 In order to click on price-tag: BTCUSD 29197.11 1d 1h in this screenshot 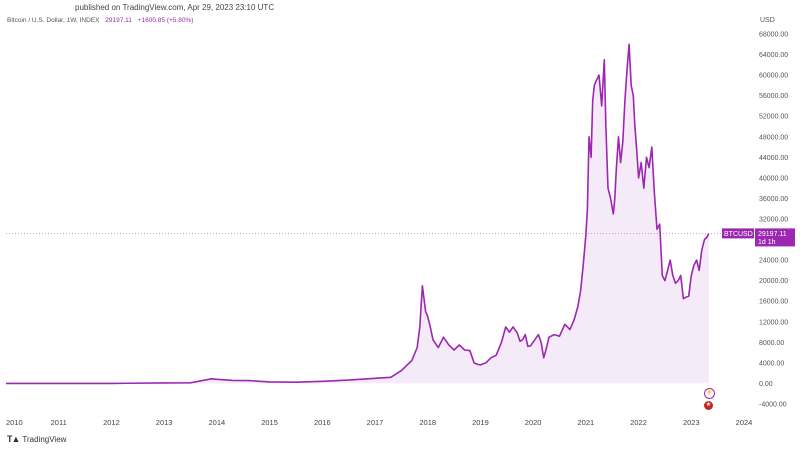, I will do `click(758, 237)`.